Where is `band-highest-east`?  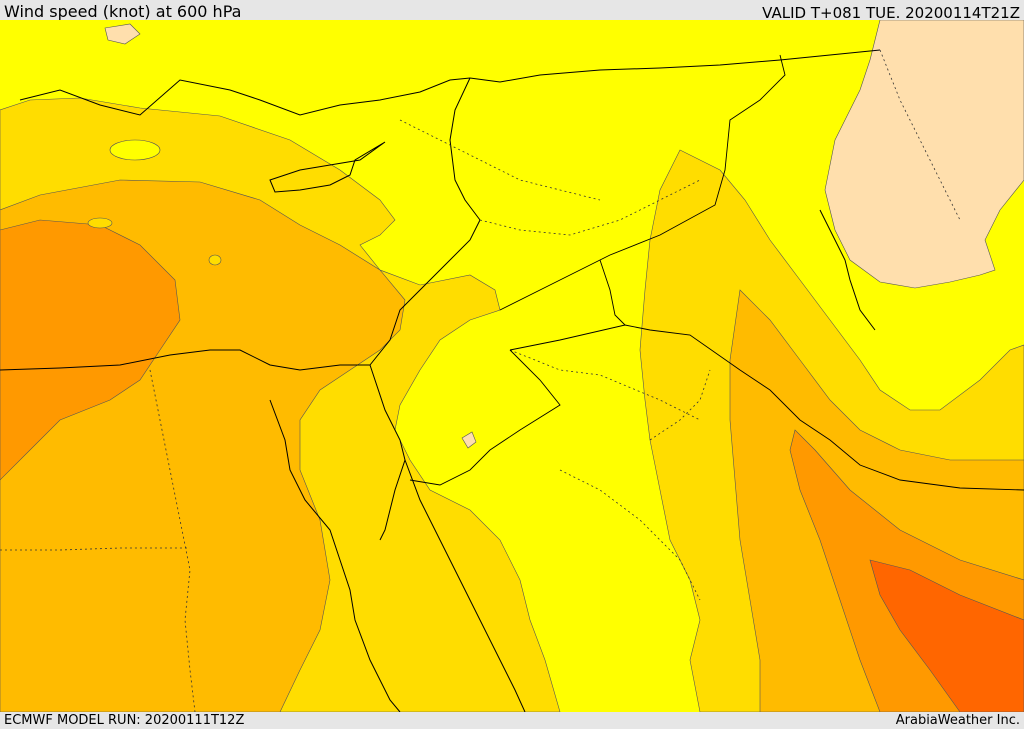
band-highest-east is located at coordinates (946, 635).